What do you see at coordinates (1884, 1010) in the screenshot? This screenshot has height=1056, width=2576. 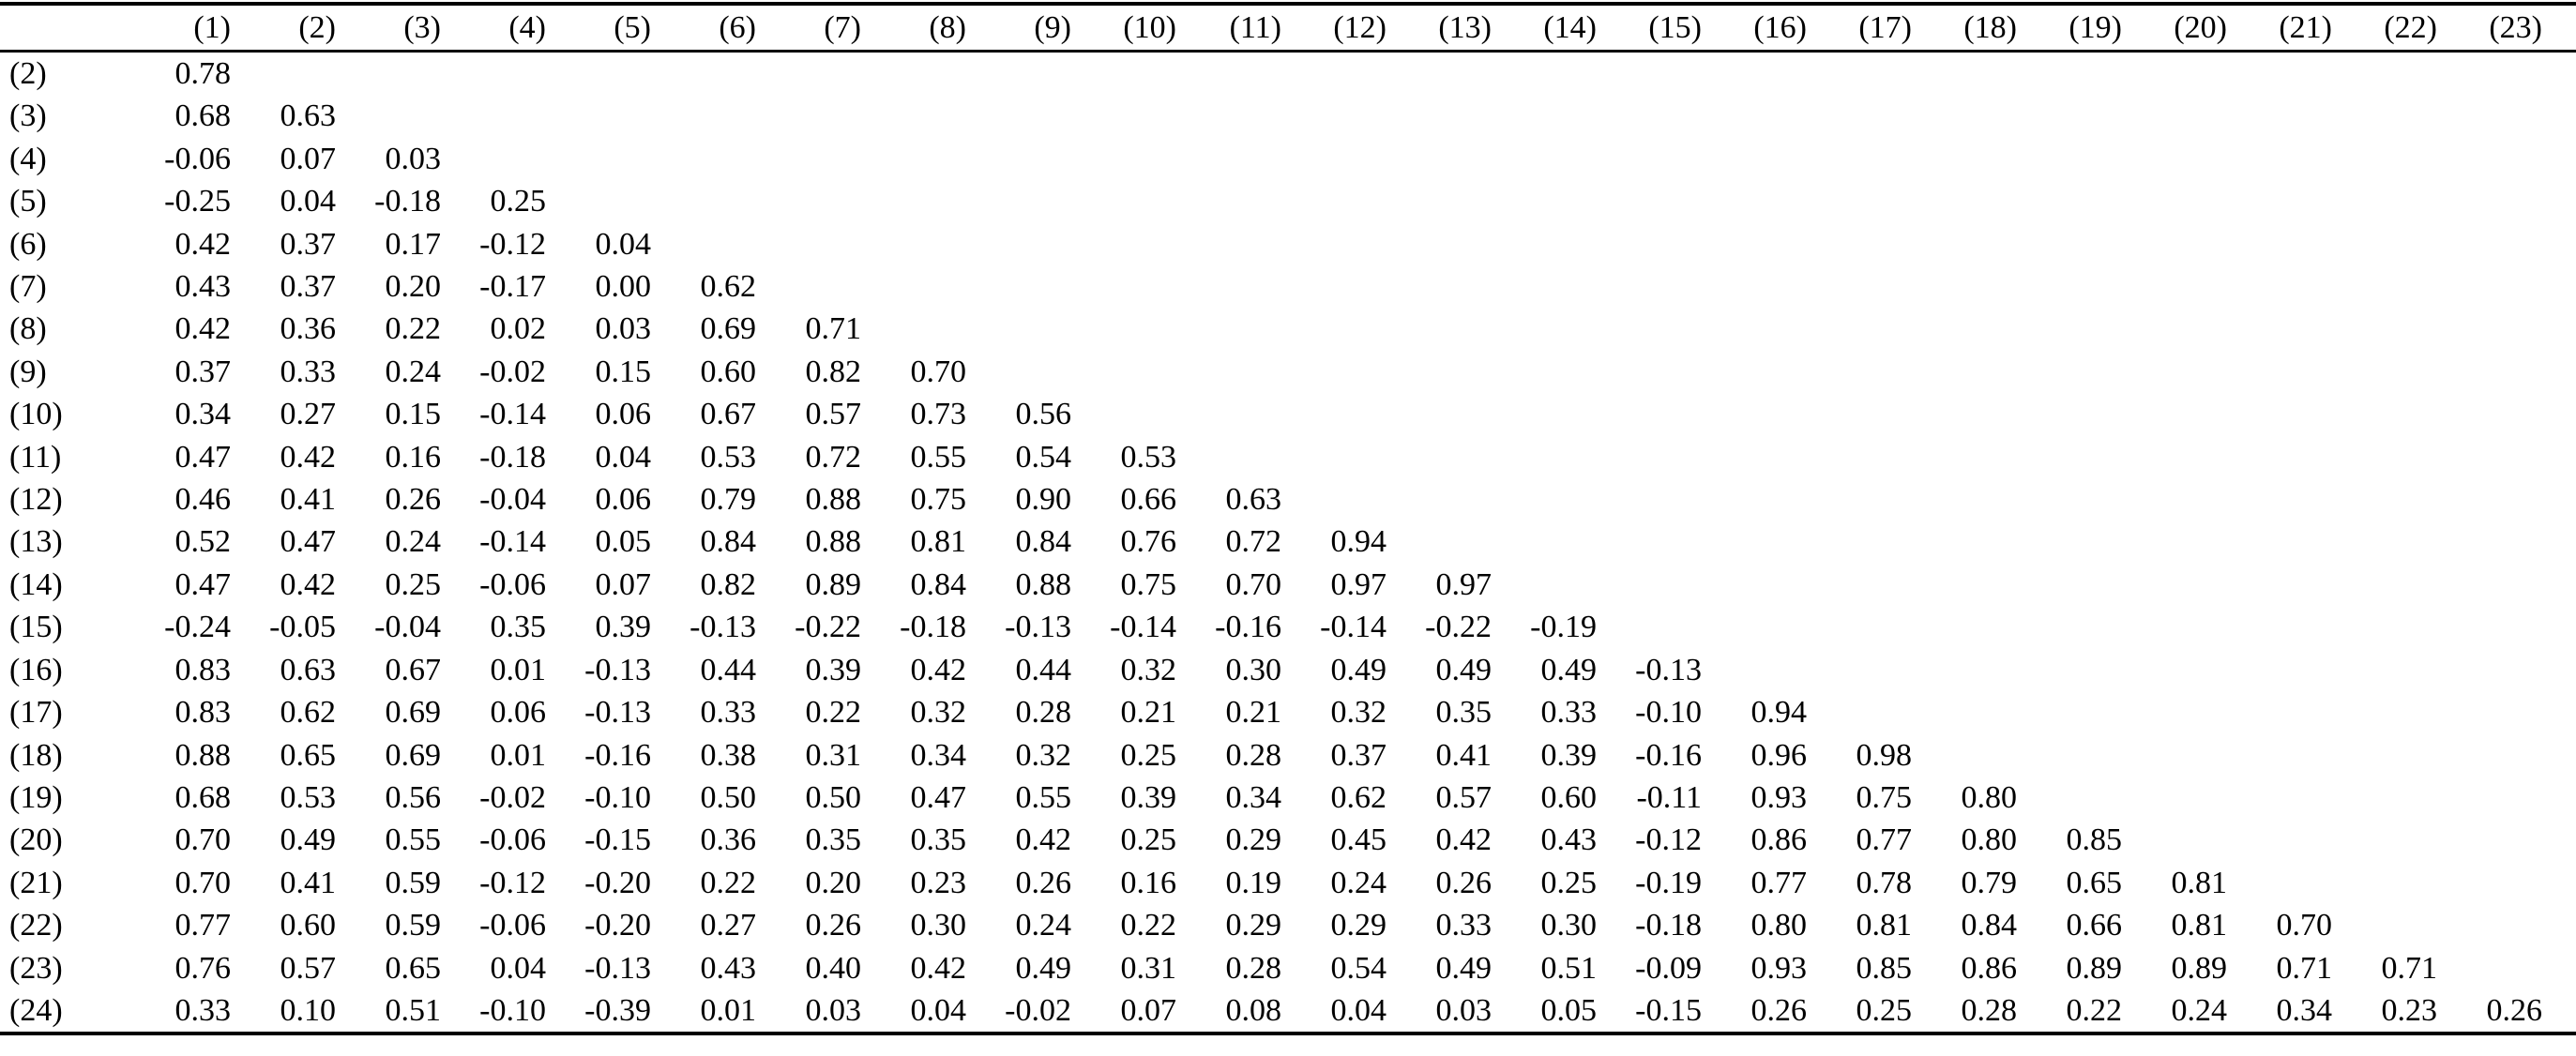 I see `matrix-cell: 0.25` at bounding box center [1884, 1010].